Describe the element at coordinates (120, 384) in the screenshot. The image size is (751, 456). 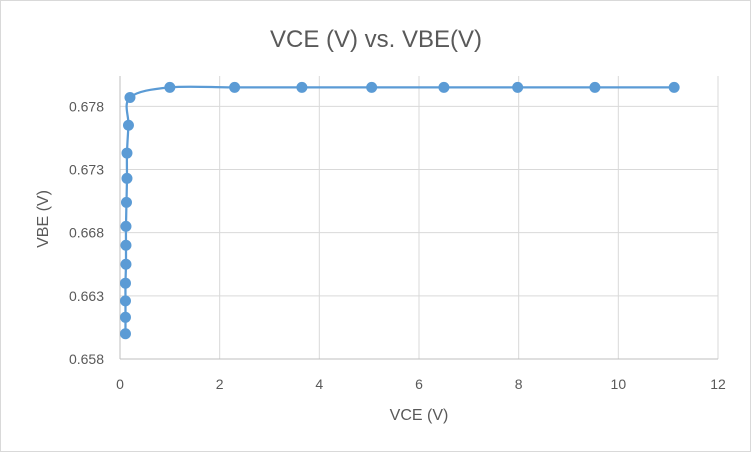
I see `x-tick-label: 0` at that location.